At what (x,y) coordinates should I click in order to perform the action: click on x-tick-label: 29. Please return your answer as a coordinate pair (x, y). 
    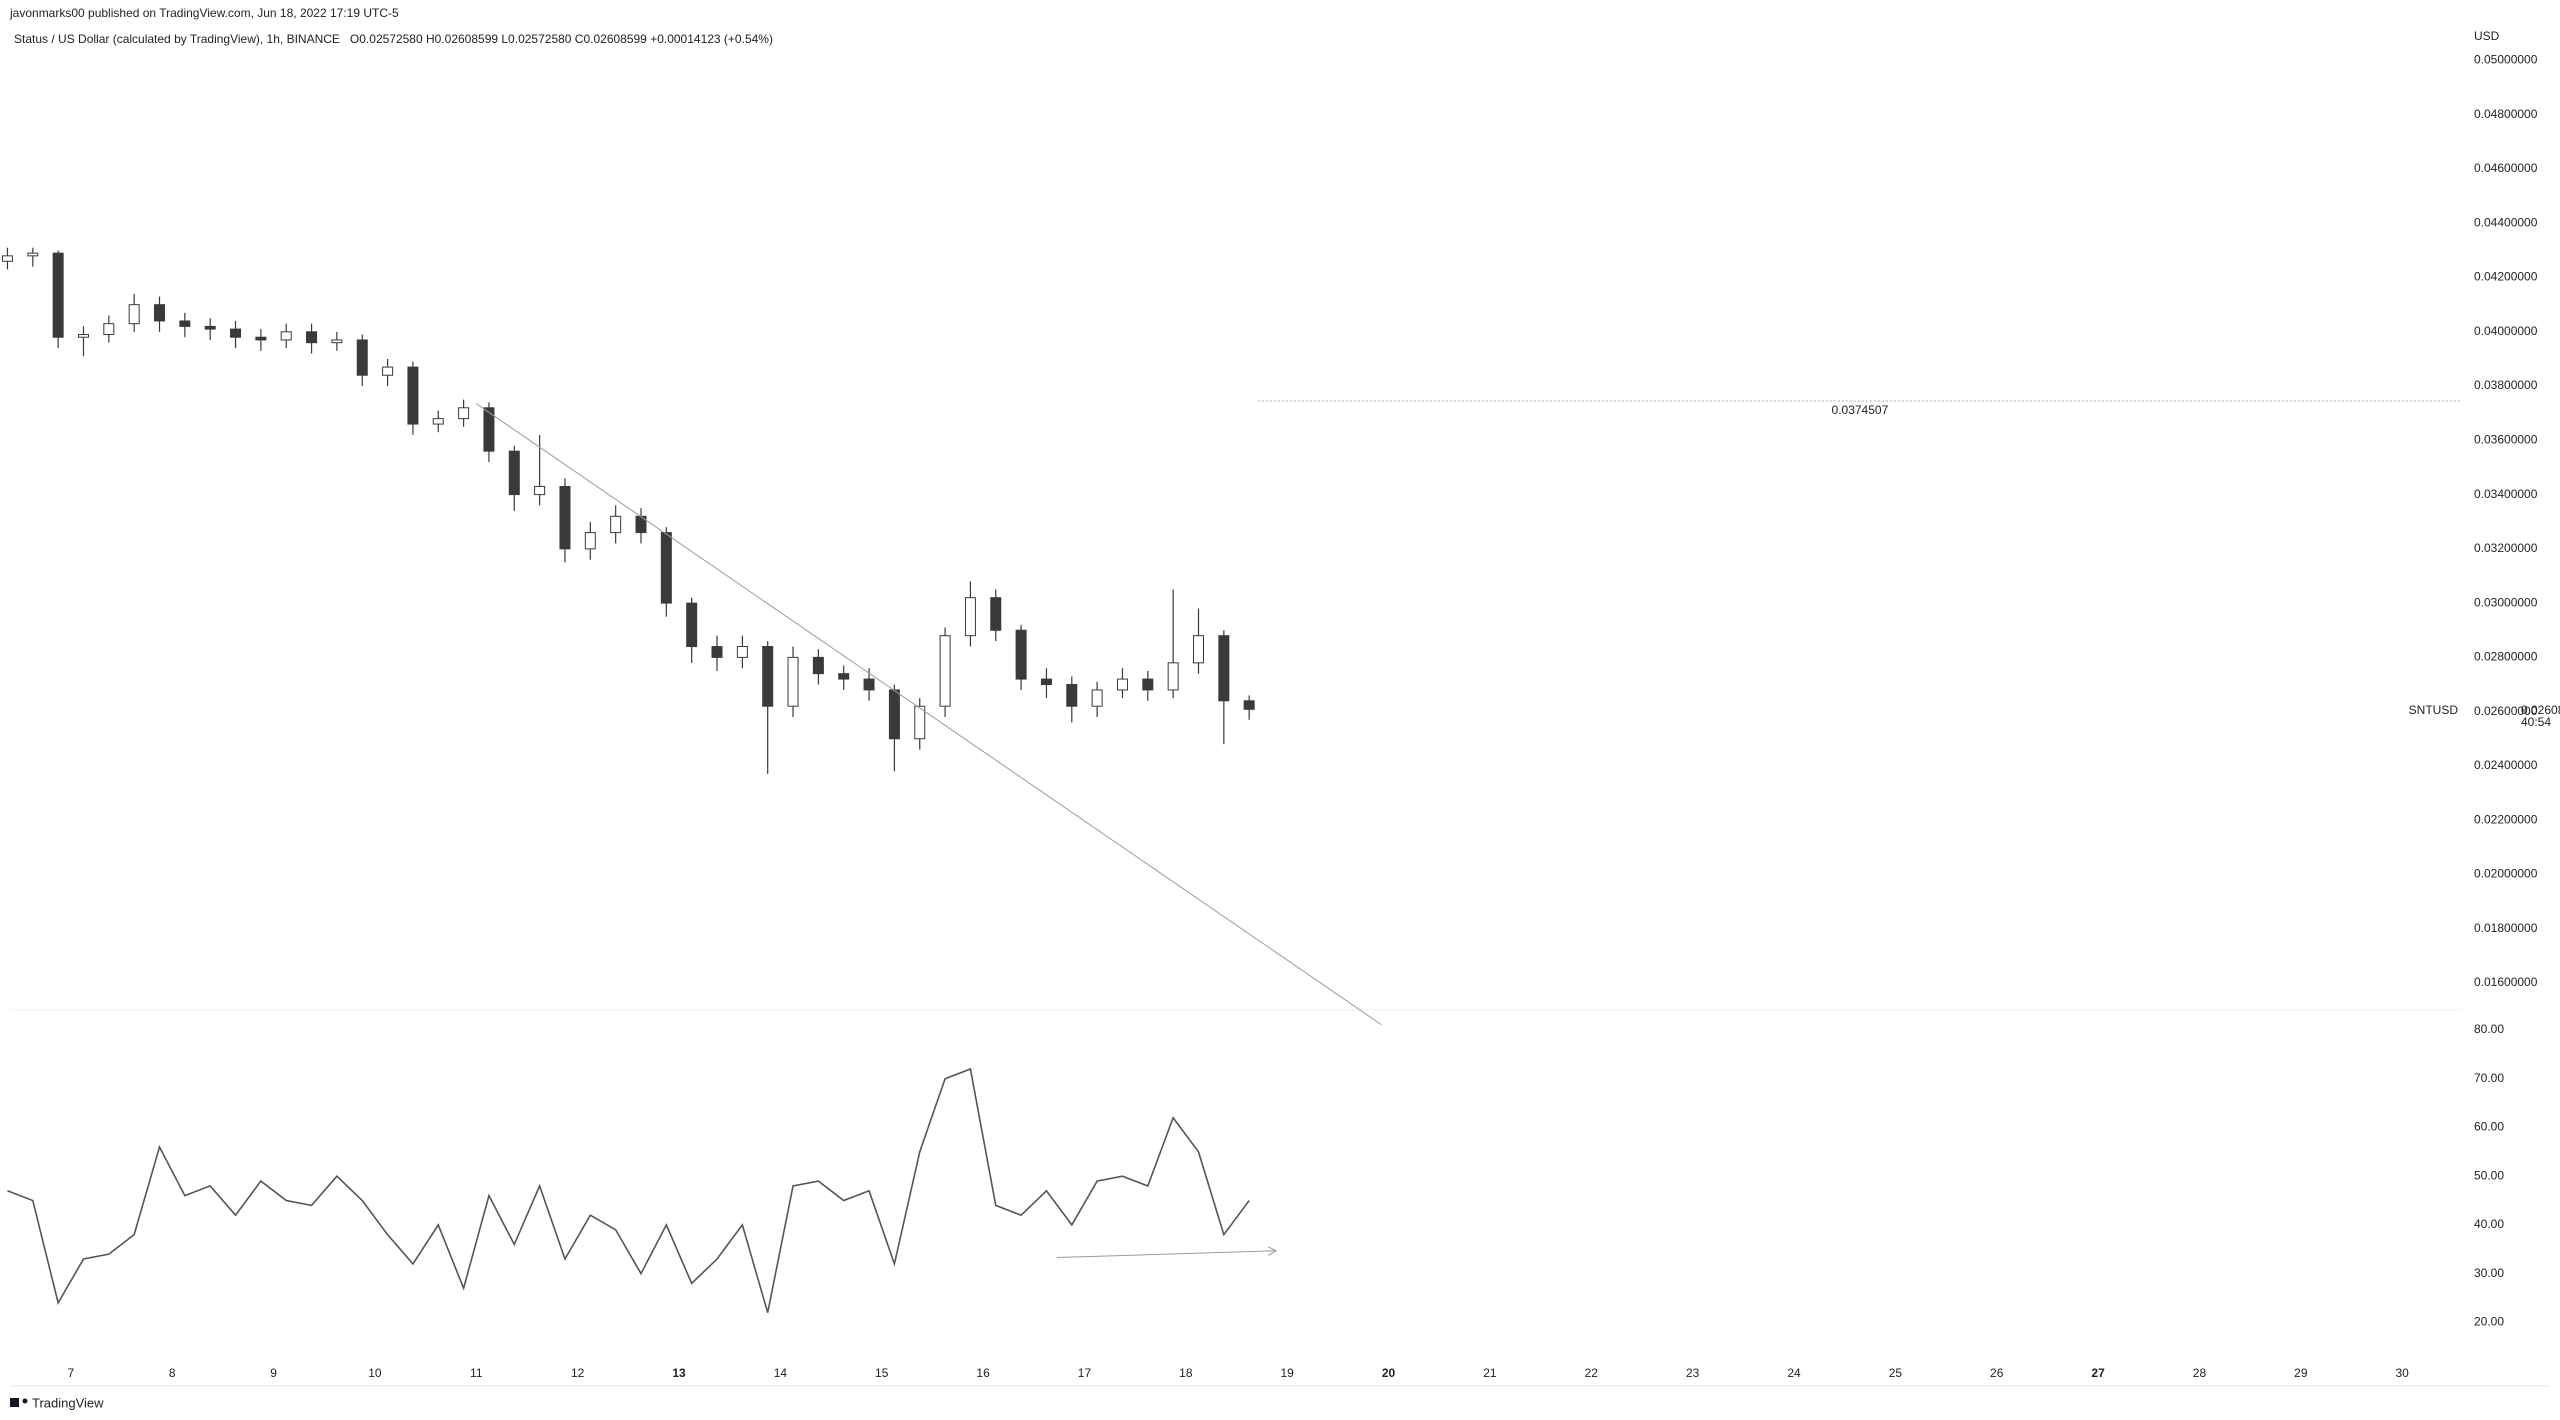
    Looking at the image, I should click on (2301, 1373).